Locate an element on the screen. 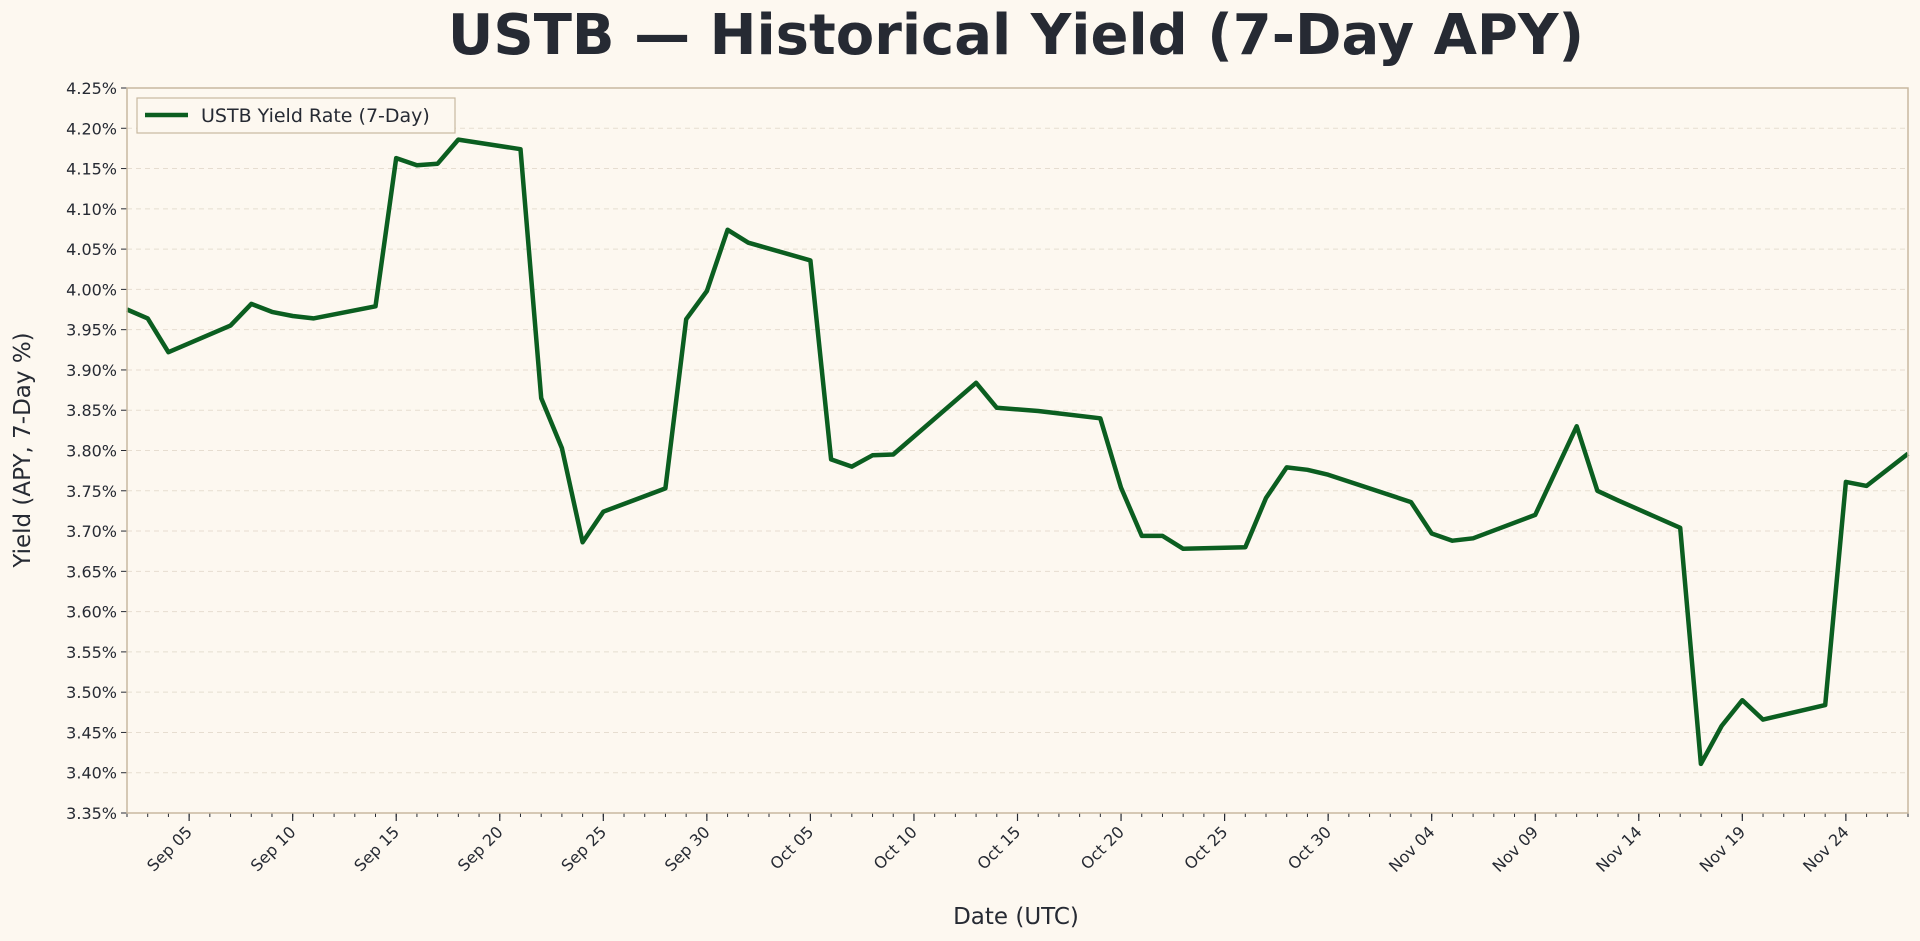 This screenshot has height=941, width=1920. y-tick-label: 4.20% is located at coordinates (91, 128).